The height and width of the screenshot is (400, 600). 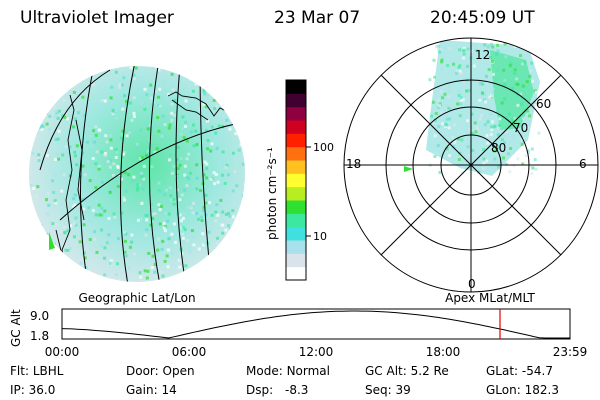 I want to click on colorbar: 100 10 photon cm⁻²s⁻¹, so click(x=299, y=180).